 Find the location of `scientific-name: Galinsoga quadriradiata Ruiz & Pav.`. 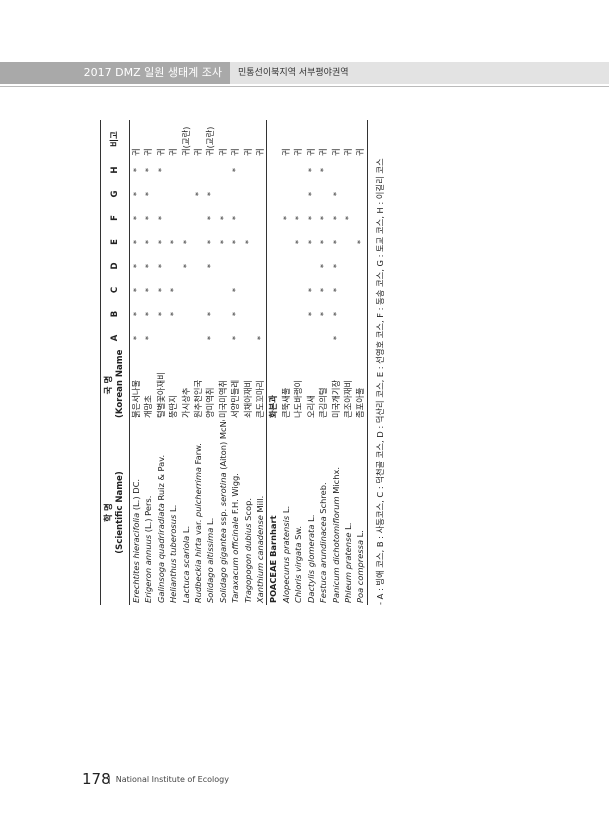

scientific-name: Galinsoga quadriradiata Ruiz & Pav. is located at coordinates (161, 512).